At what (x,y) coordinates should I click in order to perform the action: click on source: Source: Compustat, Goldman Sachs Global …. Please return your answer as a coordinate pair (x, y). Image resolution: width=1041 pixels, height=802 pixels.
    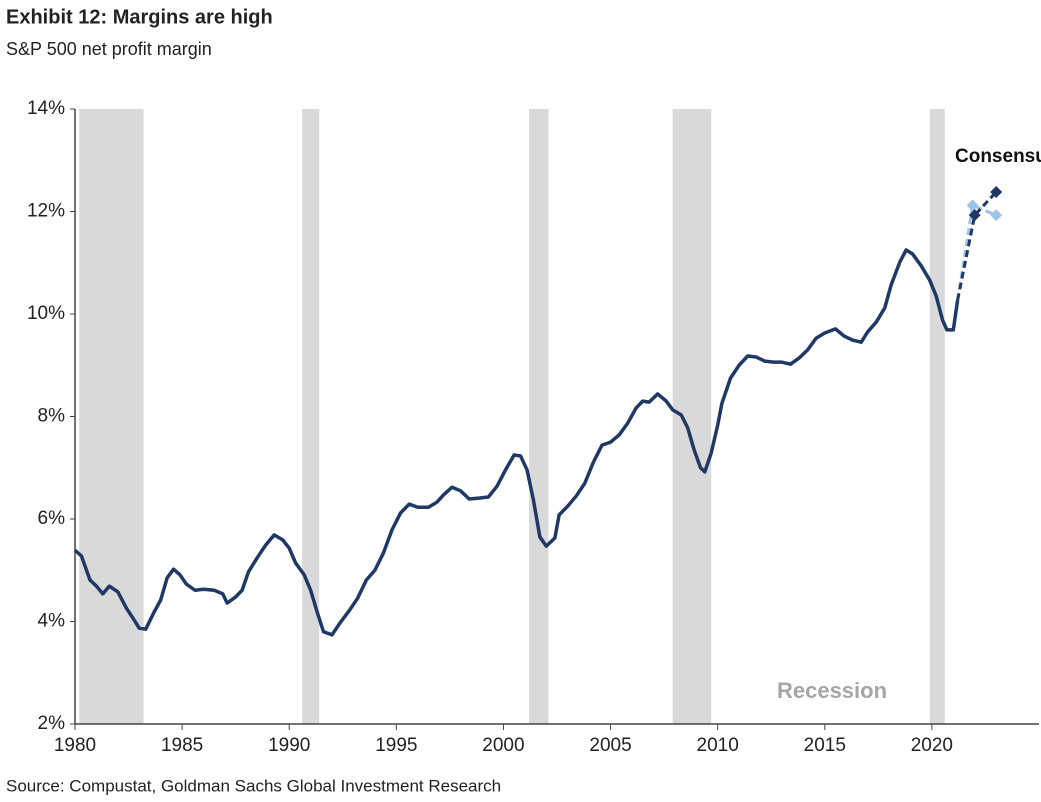
    Looking at the image, I should click on (253, 785).